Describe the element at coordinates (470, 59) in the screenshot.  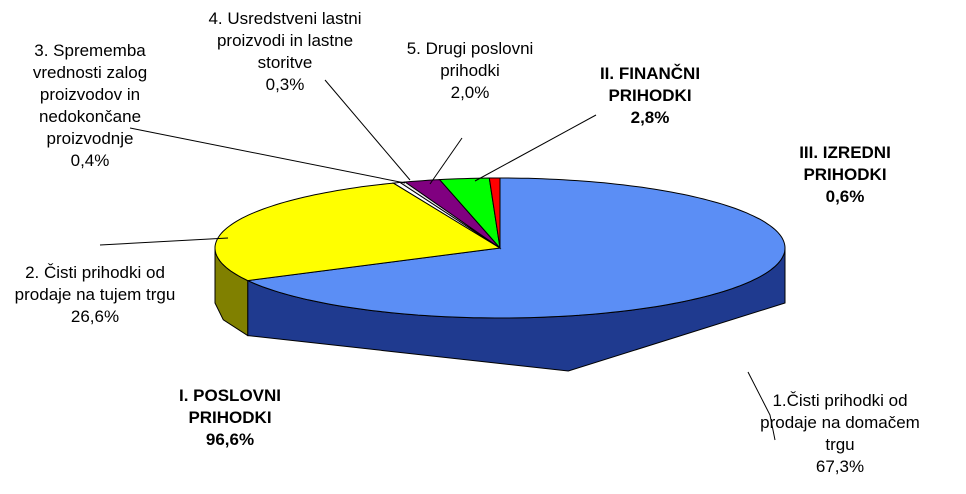
I see `category-label: 5. Drugi poslovni prihodki` at that location.